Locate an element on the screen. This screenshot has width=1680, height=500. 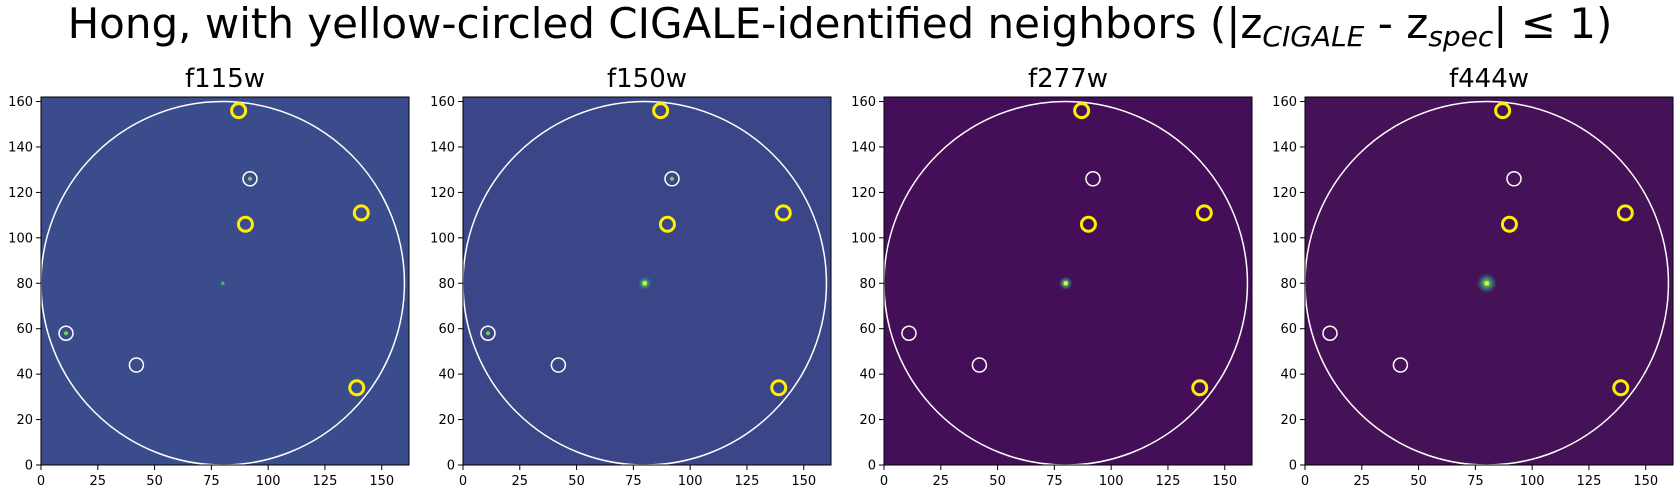
title-sub-spec: spec is located at coordinates (1461, 36).